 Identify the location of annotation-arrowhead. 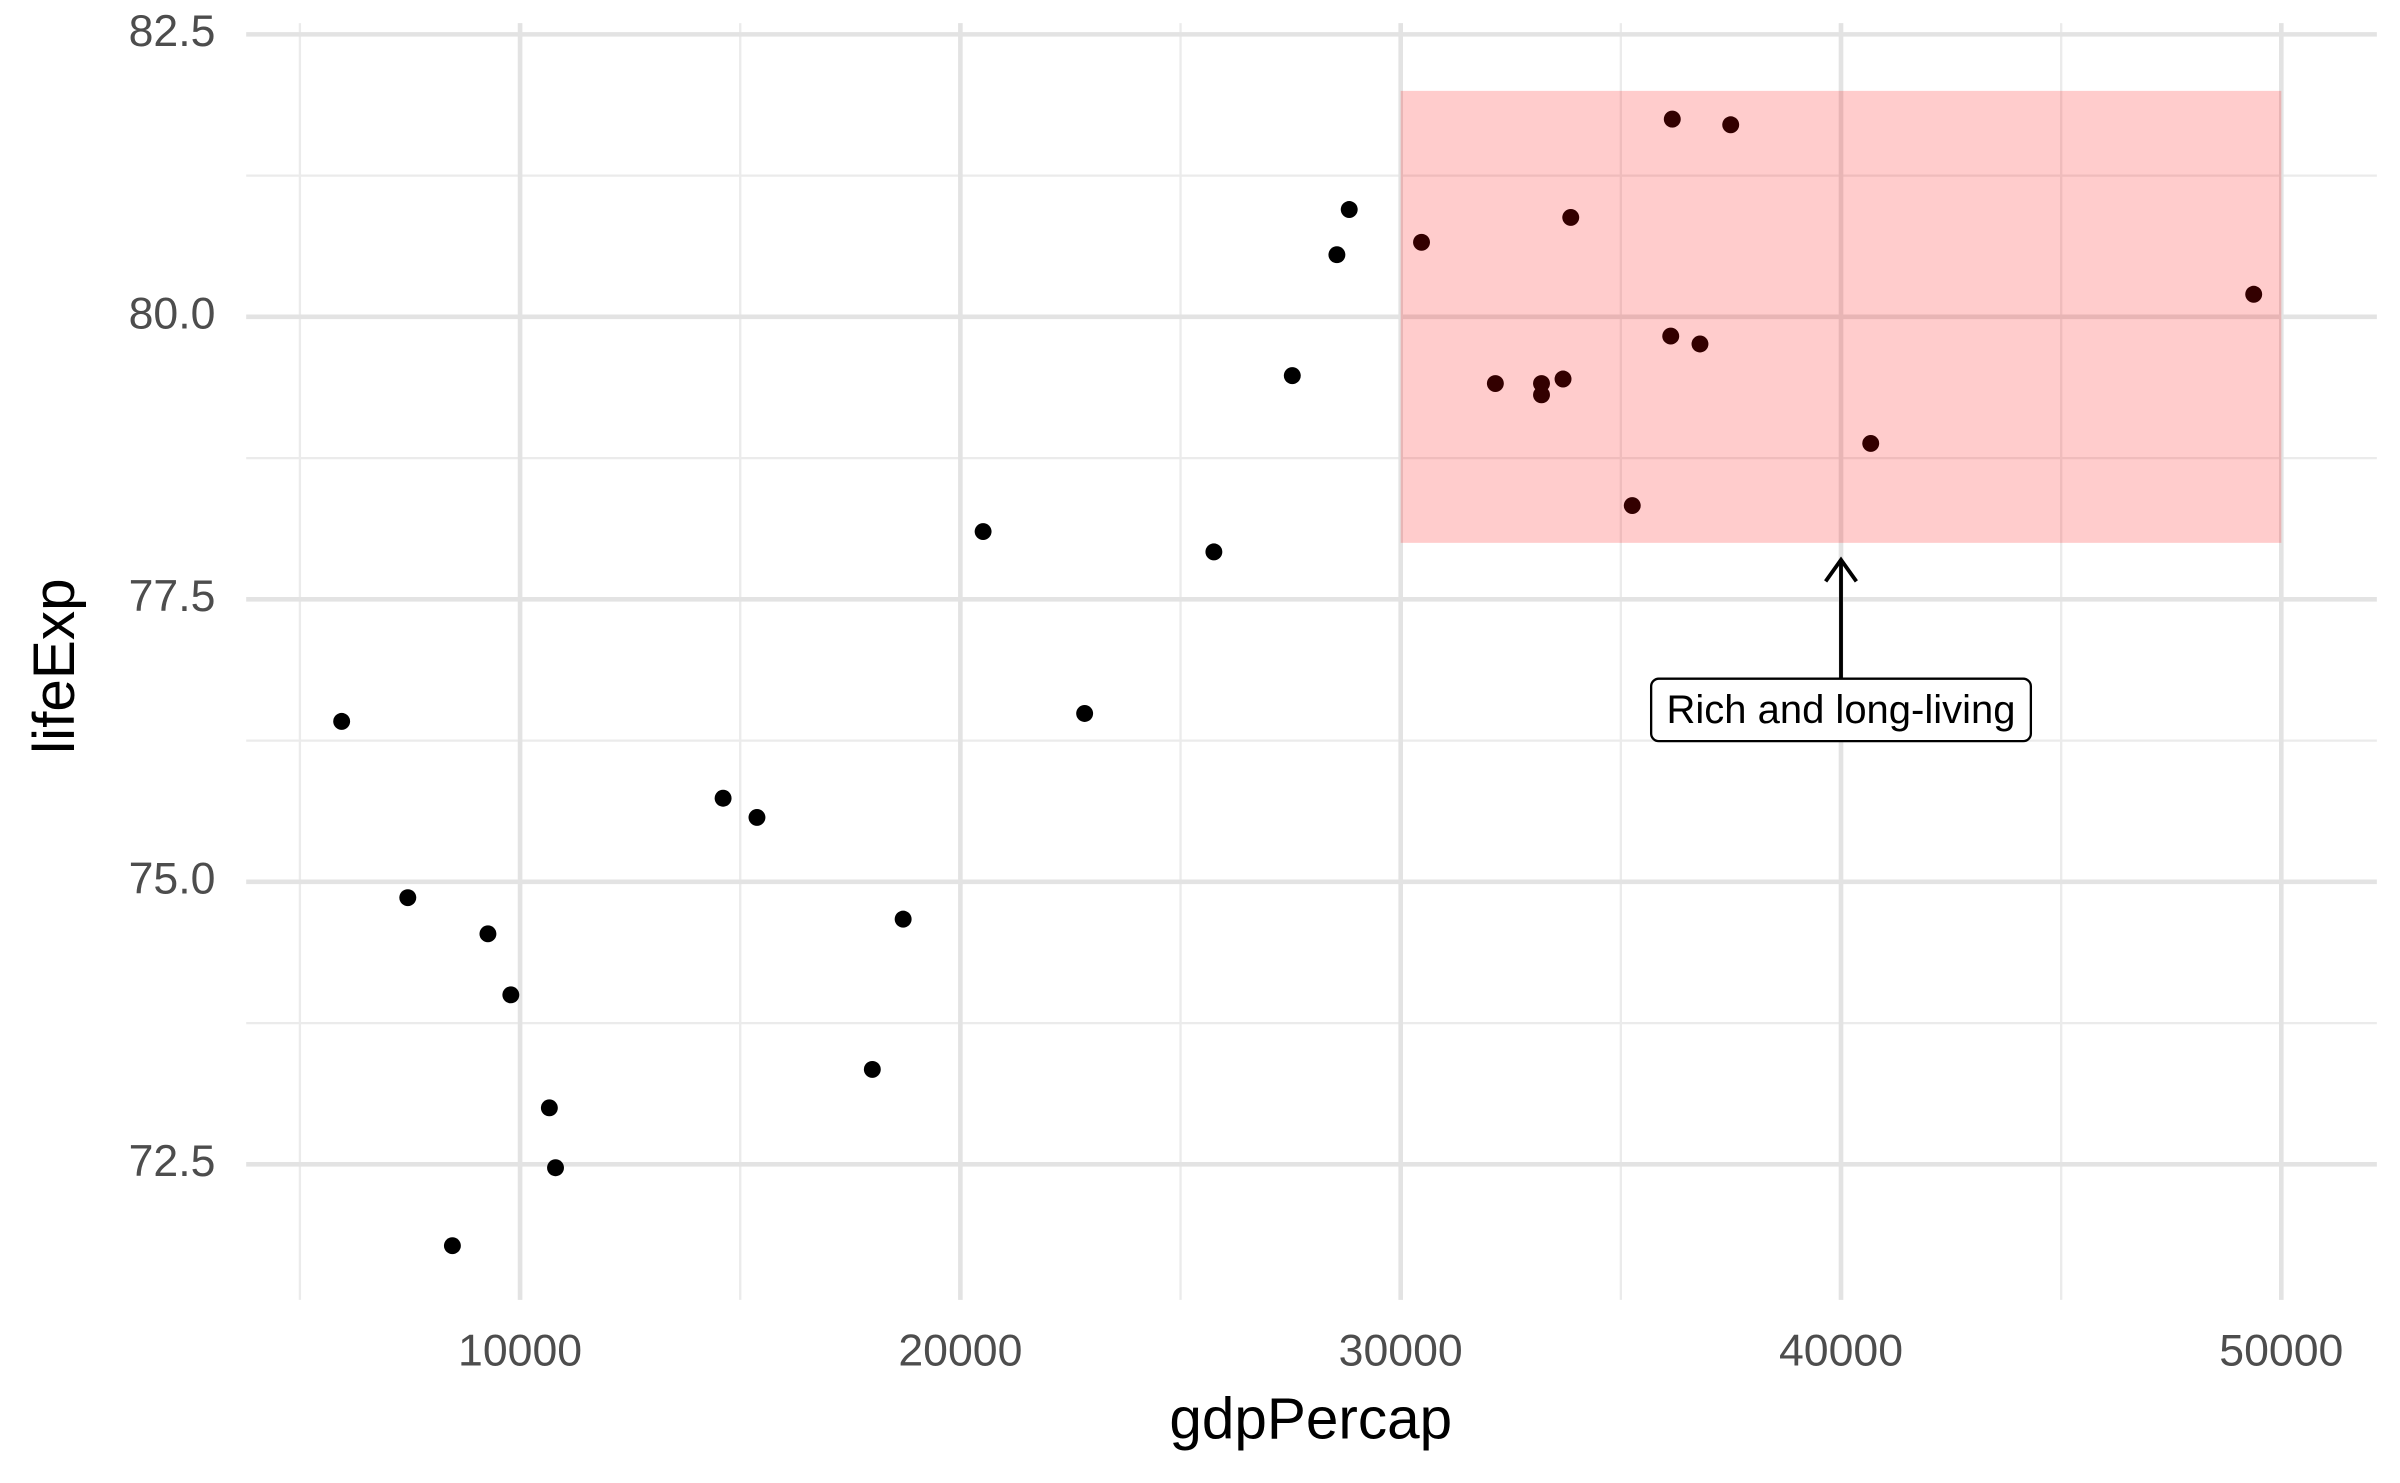
(1841, 569).